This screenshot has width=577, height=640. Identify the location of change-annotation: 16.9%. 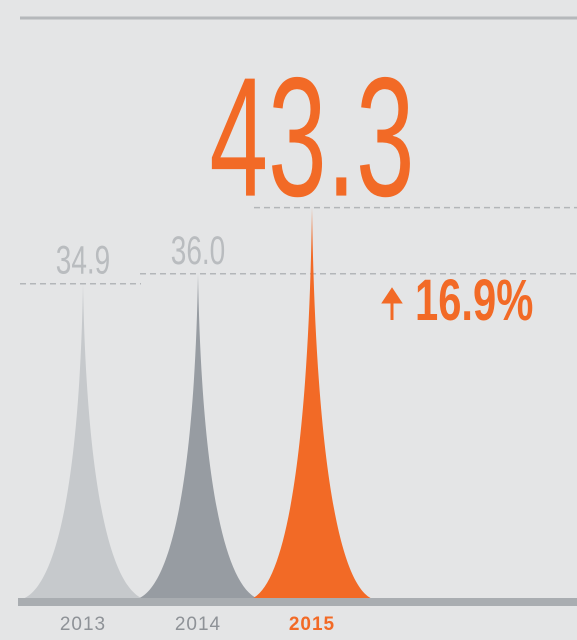
(474, 299).